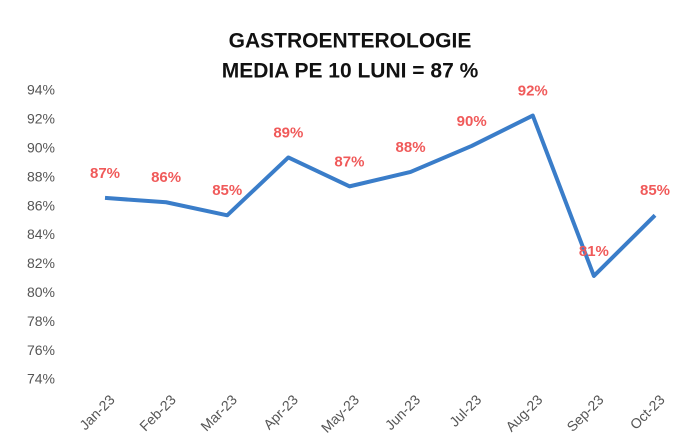 This screenshot has height=446, width=691. I want to click on y-tick-label: 78%, so click(41, 321).